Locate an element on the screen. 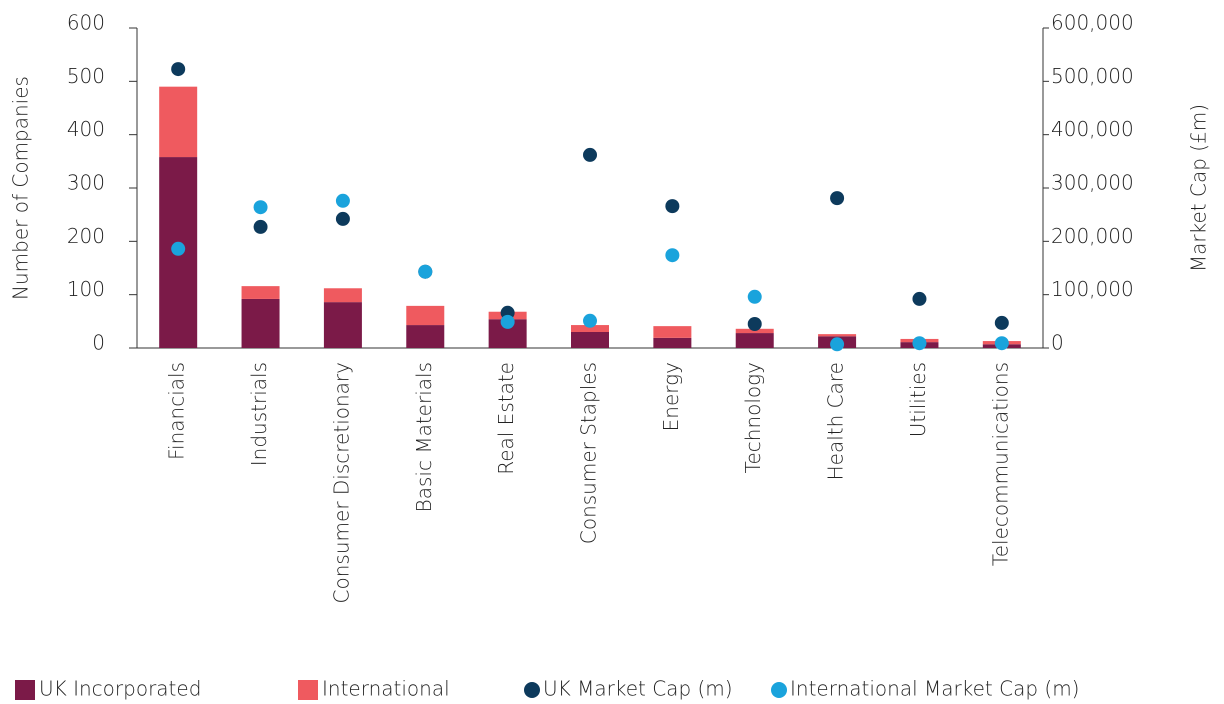  legend-label: International is located at coordinates (386, 689).